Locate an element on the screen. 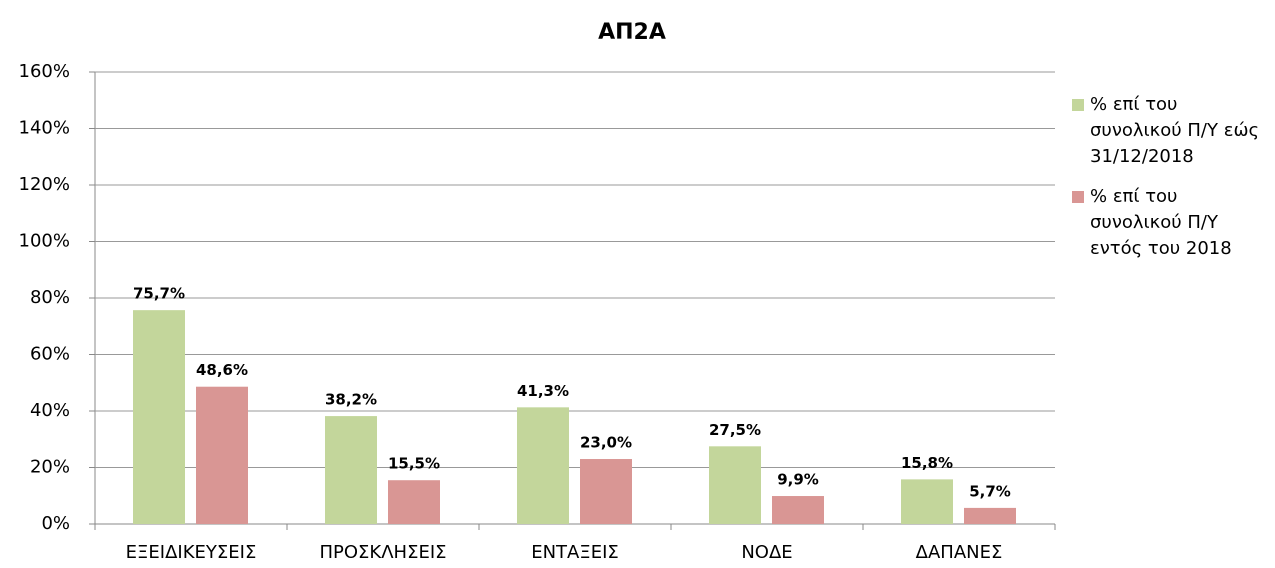 This screenshot has height=568, width=1275. x-tick-label: ΠΡΟΣΚΛΗΣΕΙΣ is located at coordinates (382, 552).